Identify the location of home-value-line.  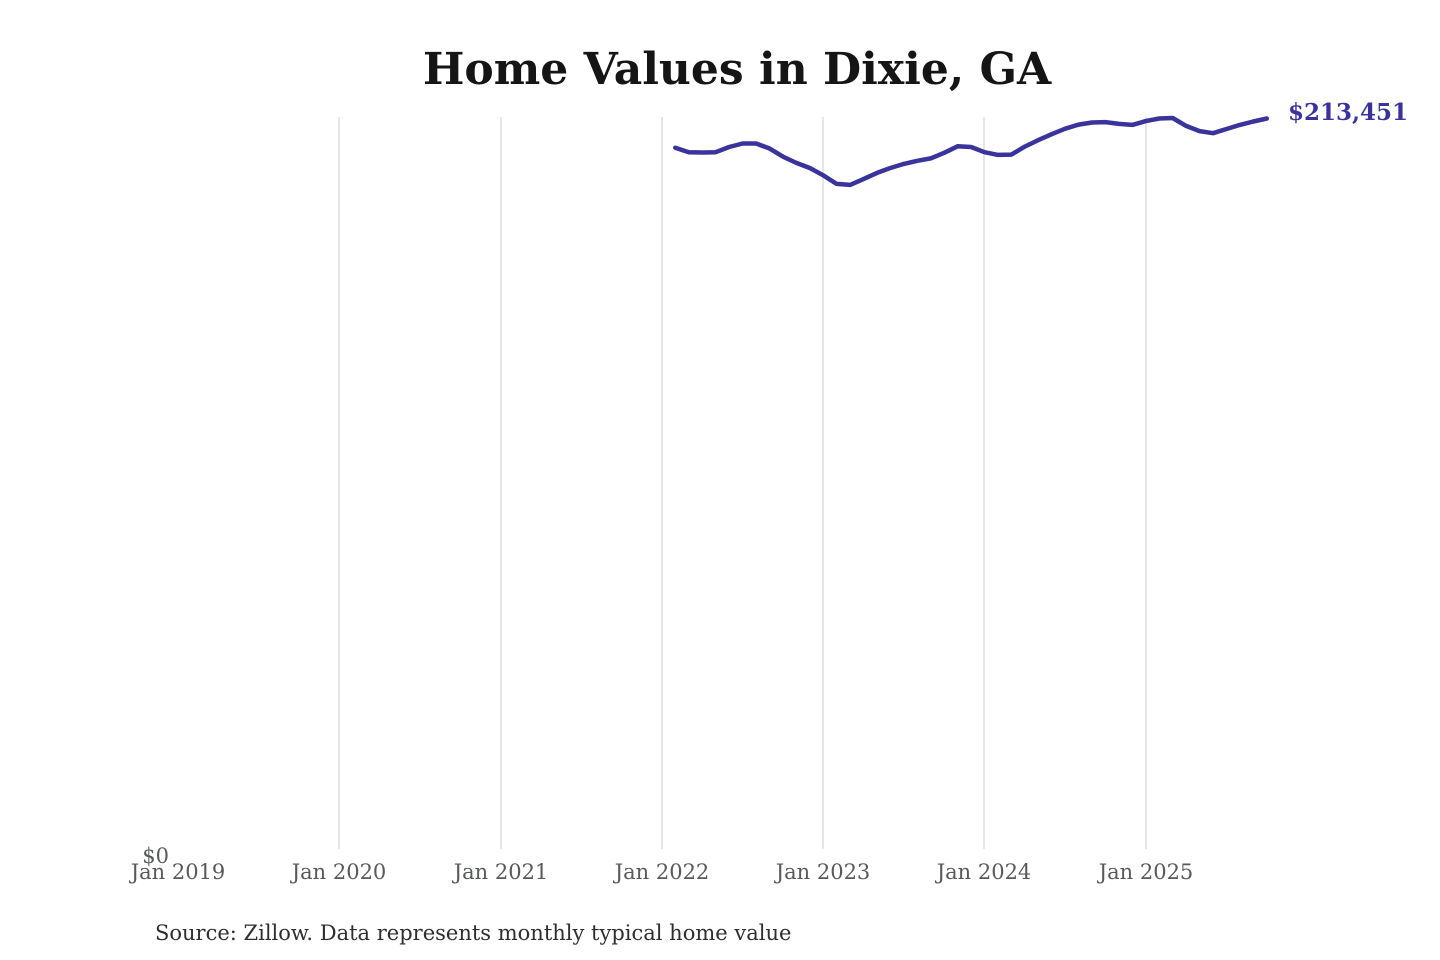
(971, 151).